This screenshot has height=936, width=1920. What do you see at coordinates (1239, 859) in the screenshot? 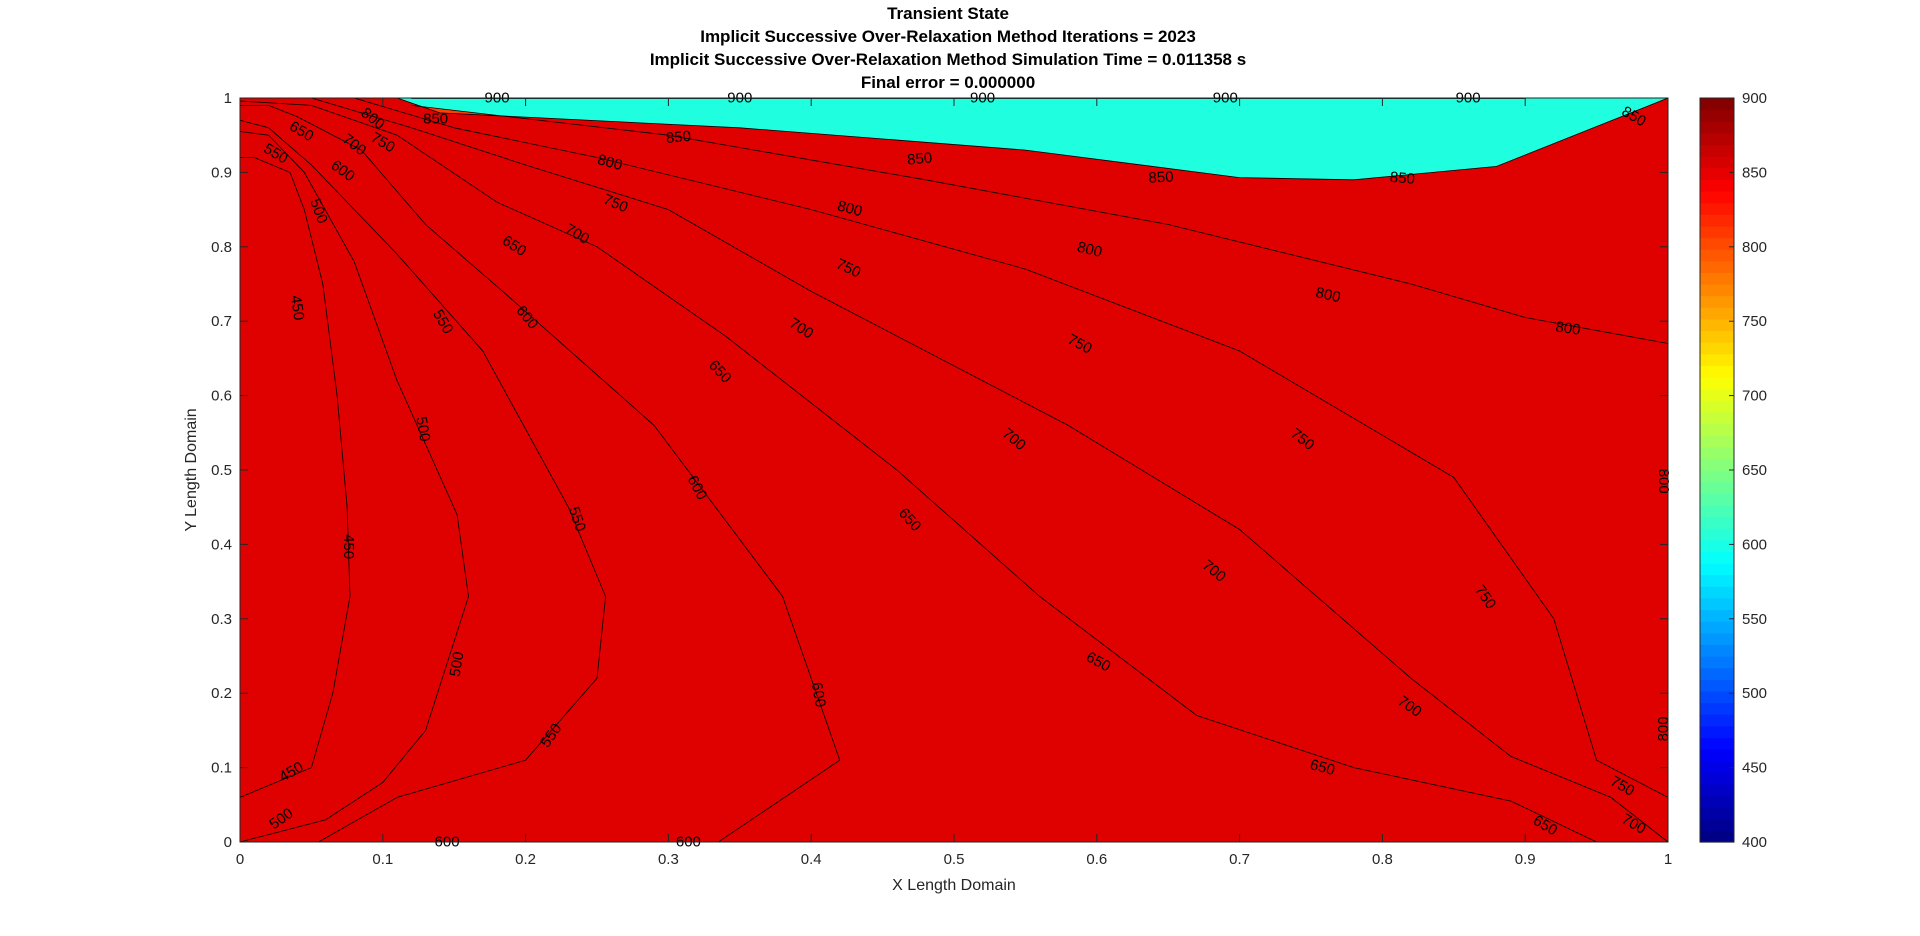
I see `x-tick-label: 0.7` at bounding box center [1239, 859].